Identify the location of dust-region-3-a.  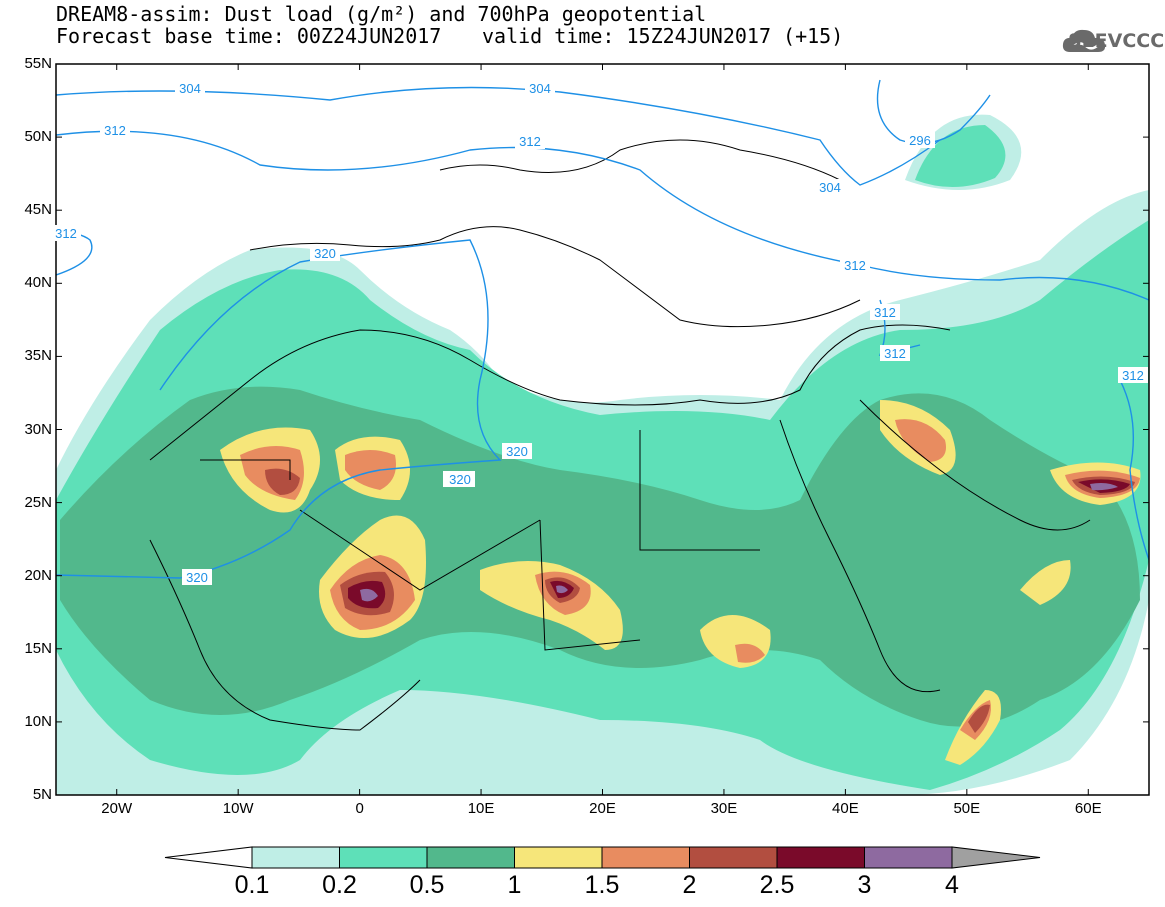
(369, 595).